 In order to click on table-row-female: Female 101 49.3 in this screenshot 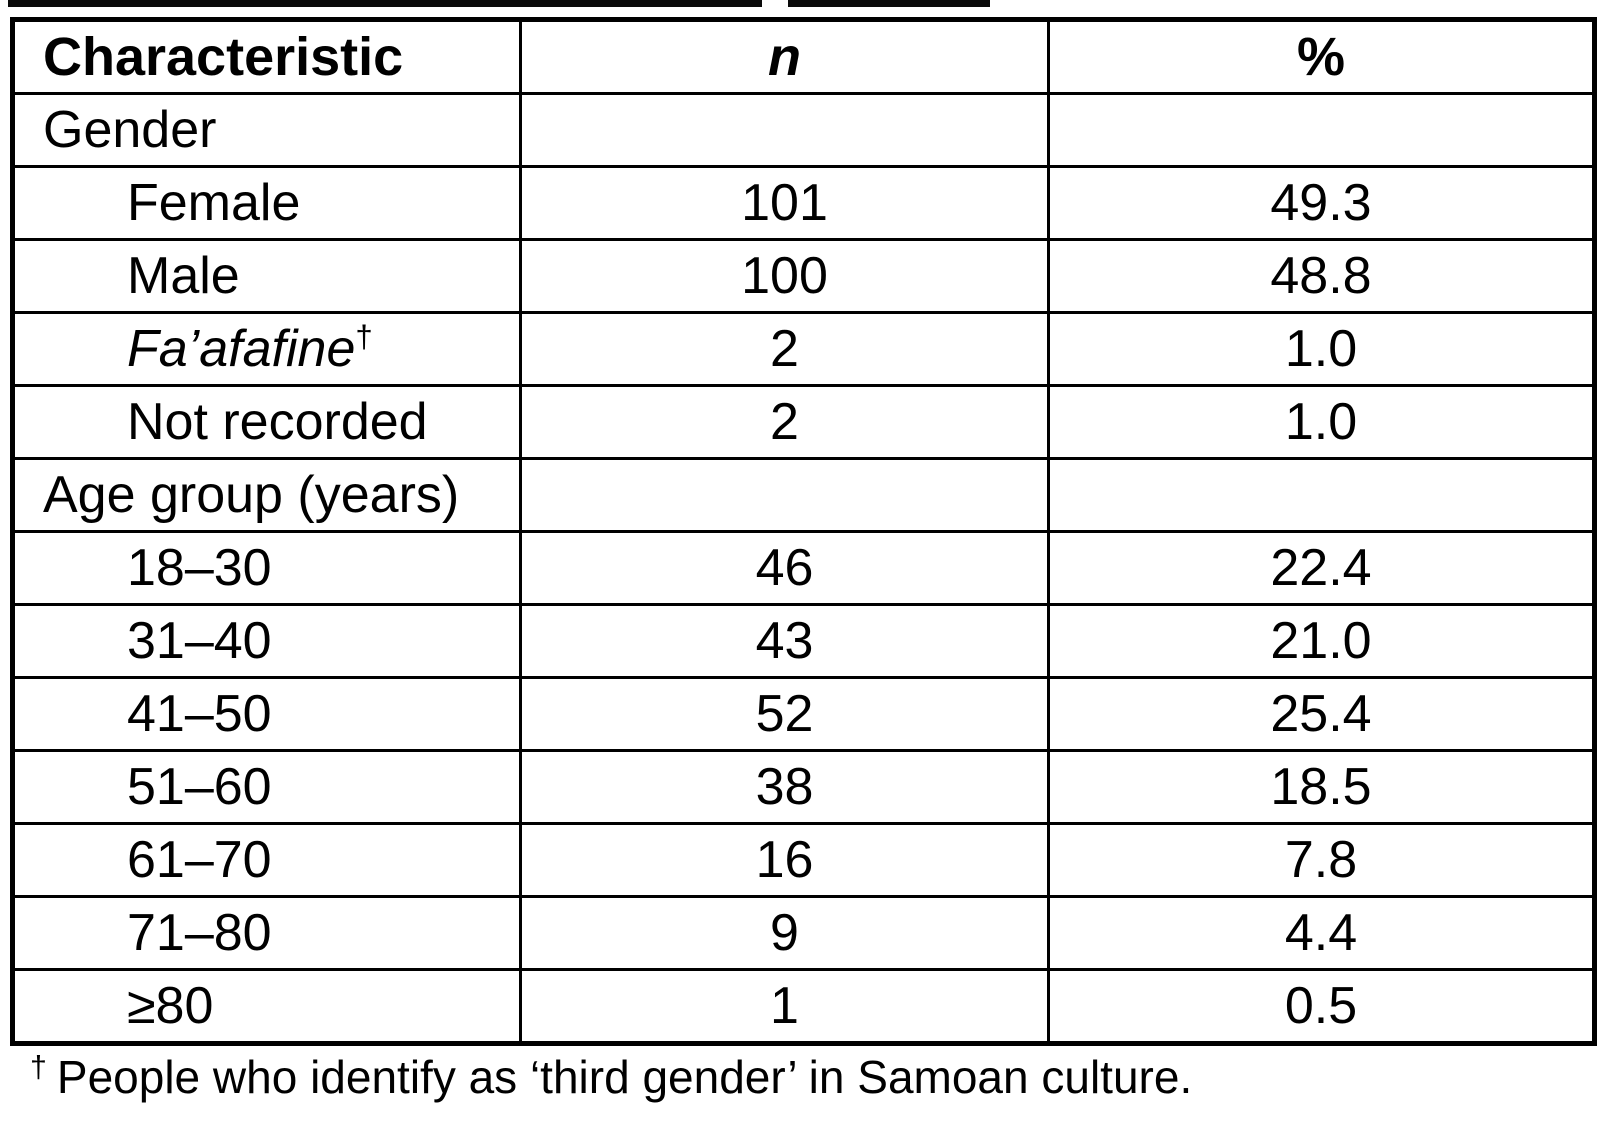, I will do `click(803, 203)`.